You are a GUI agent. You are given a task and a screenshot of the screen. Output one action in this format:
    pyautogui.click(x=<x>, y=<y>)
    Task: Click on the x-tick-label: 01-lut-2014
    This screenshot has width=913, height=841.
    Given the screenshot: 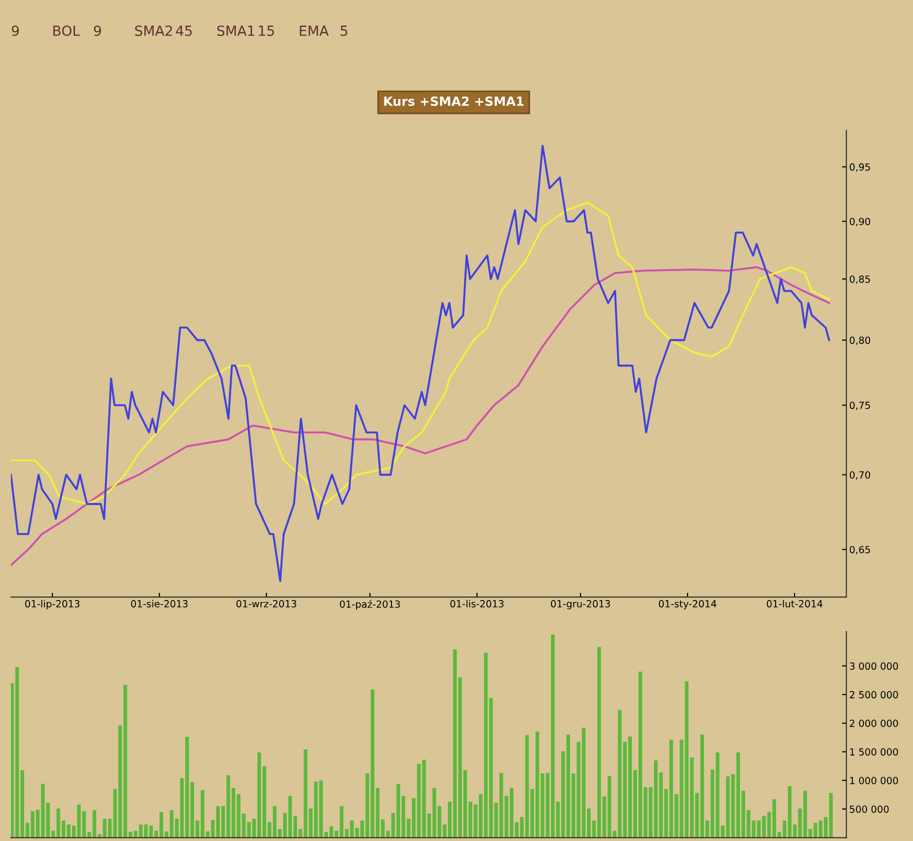 What is the action you would take?
    pyautogui.click(x=794, y=604)
    